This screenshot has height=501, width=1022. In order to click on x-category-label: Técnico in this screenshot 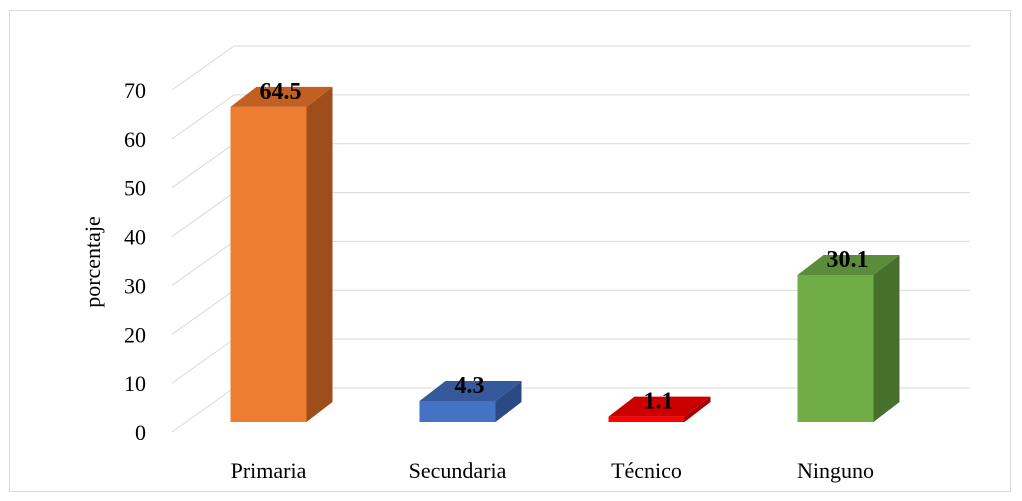, I will do `click(646, 470)`.